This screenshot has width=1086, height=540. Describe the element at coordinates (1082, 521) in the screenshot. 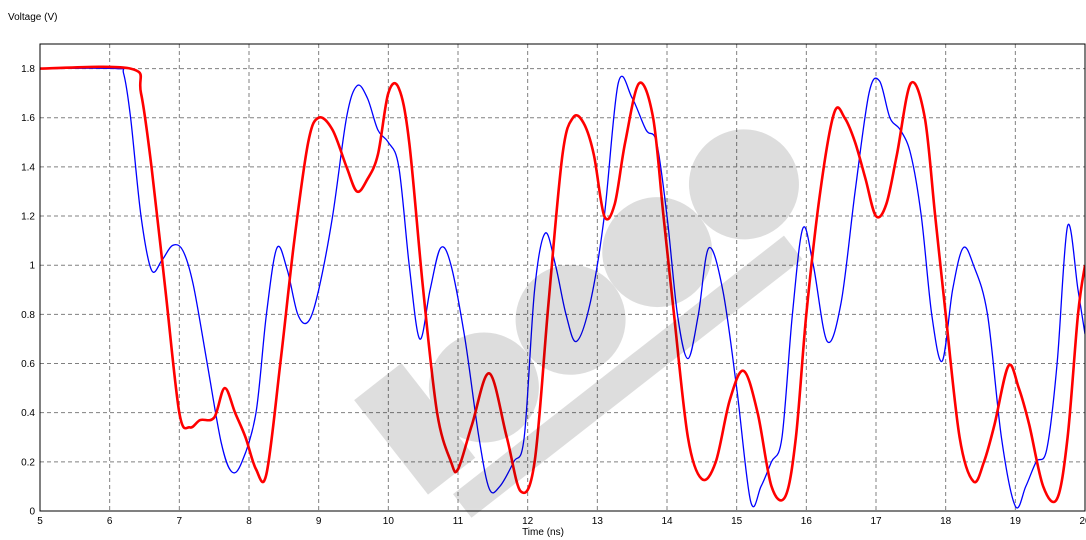

I see `x-tick-label: 20` at that location.